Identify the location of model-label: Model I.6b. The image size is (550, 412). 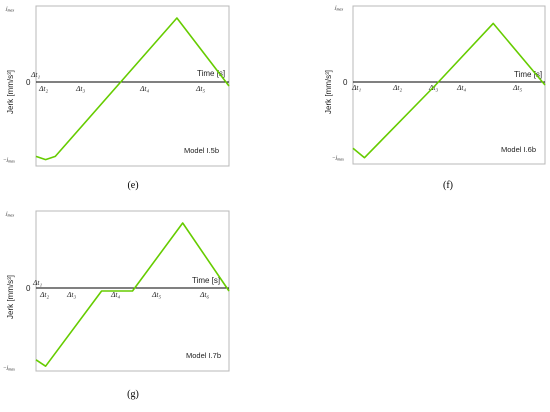
(518, 149).